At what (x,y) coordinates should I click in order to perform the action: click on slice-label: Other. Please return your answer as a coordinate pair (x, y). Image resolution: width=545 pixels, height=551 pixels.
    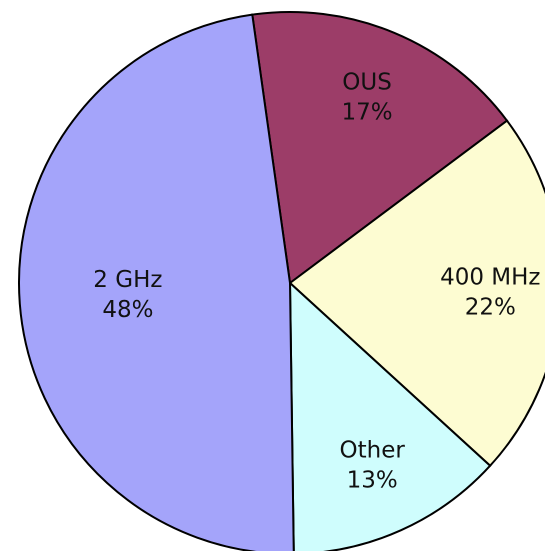
    Looking at the image, I should click on (373, 450).